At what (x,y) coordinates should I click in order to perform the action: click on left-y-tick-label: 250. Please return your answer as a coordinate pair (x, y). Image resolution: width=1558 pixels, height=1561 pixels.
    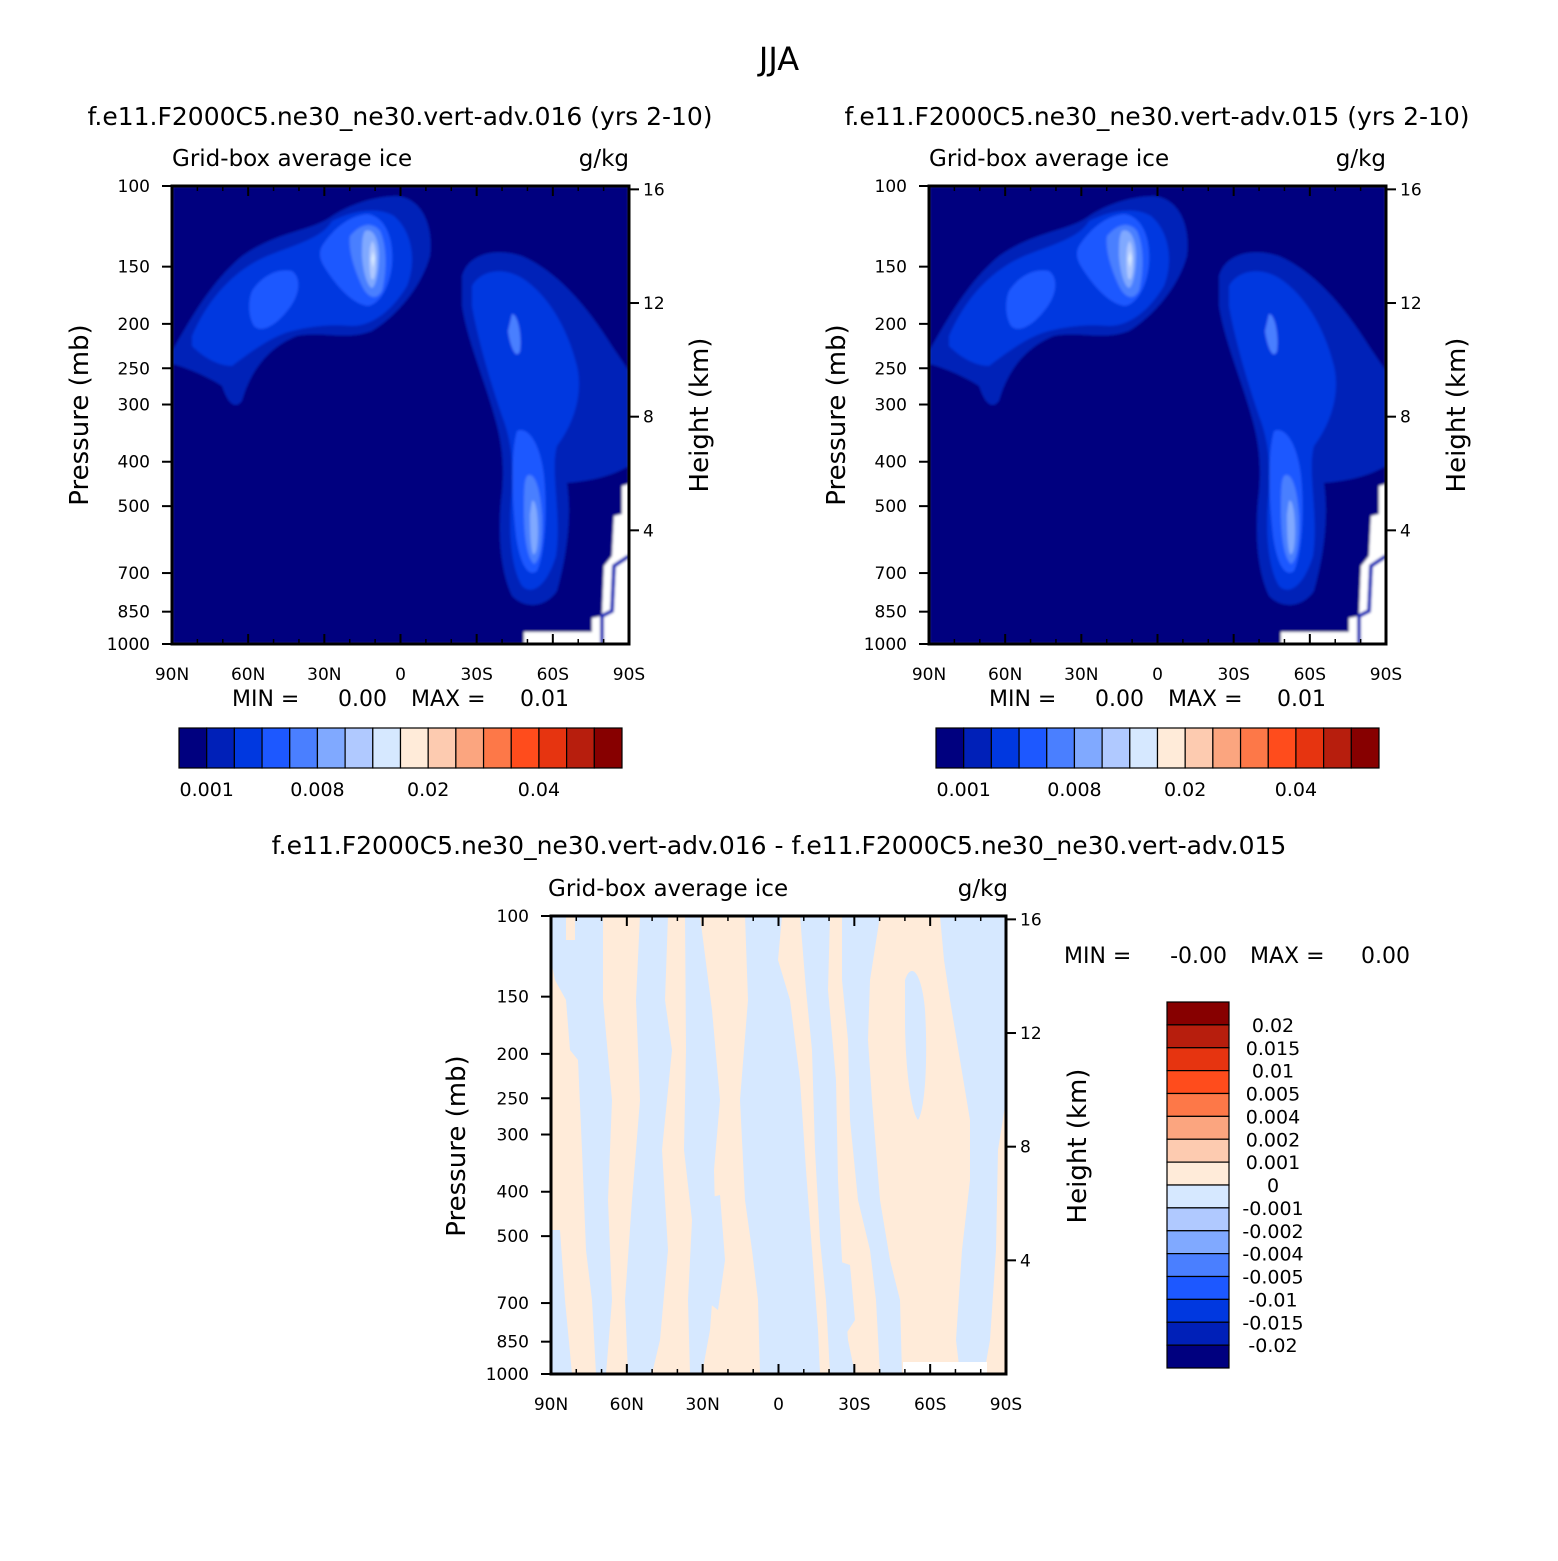
    Looking at the image, I should click on (134, 369).